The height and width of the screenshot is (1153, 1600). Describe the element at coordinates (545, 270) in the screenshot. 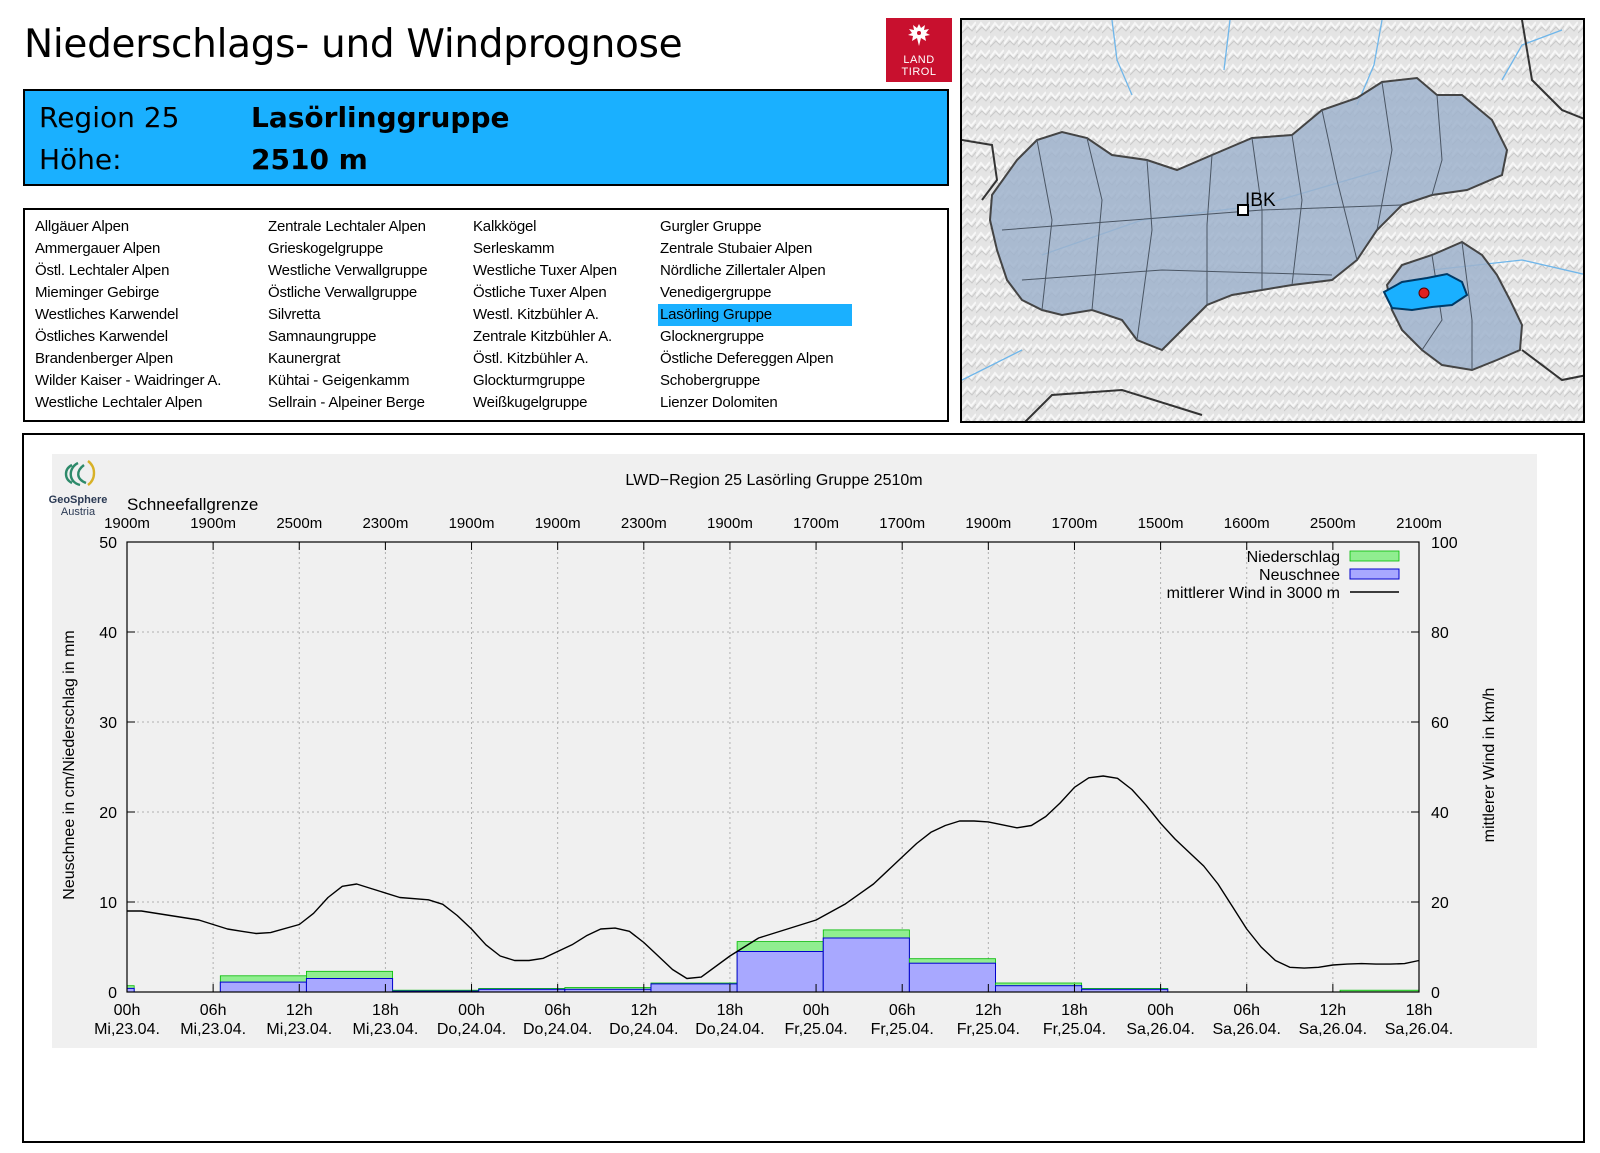

I see `region-list-item: Westliche Tuxer Alpen` at that location.